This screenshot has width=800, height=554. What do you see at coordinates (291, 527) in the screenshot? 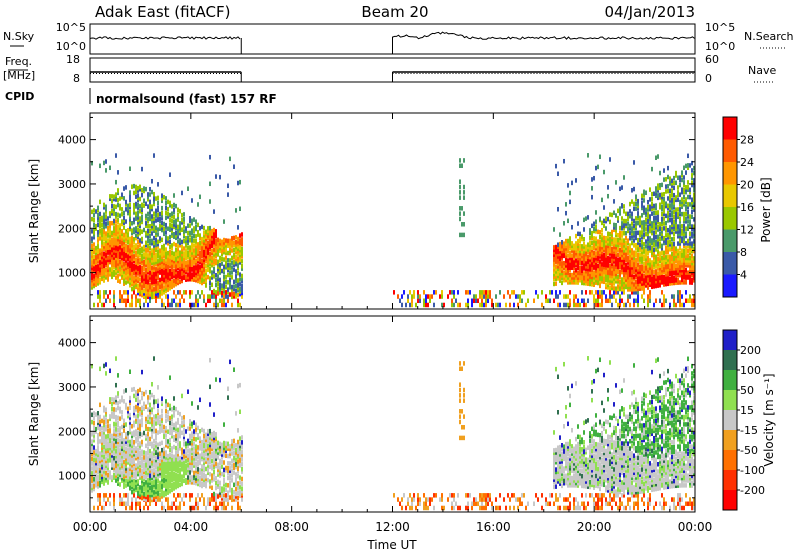
I see `x-tick-label: 08:00` at bounding box center [291, 527].